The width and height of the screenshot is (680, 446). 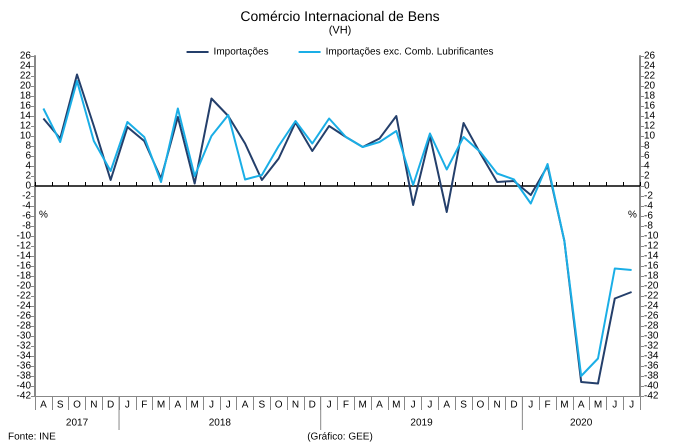 What do you see at coordinates (26, 106) in the screenshot?
I see `y-tick-label: 16` at bounding box center [26, 106].